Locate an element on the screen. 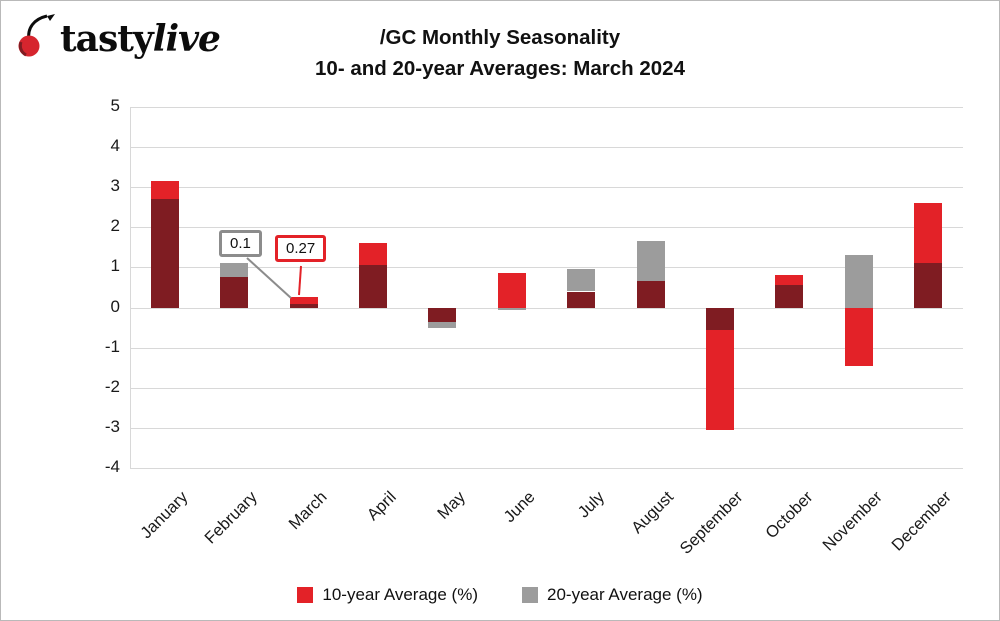 This screenshot has width=1000, height=621. tastylive-logo: tastylive is located at coordinates (117, 38).